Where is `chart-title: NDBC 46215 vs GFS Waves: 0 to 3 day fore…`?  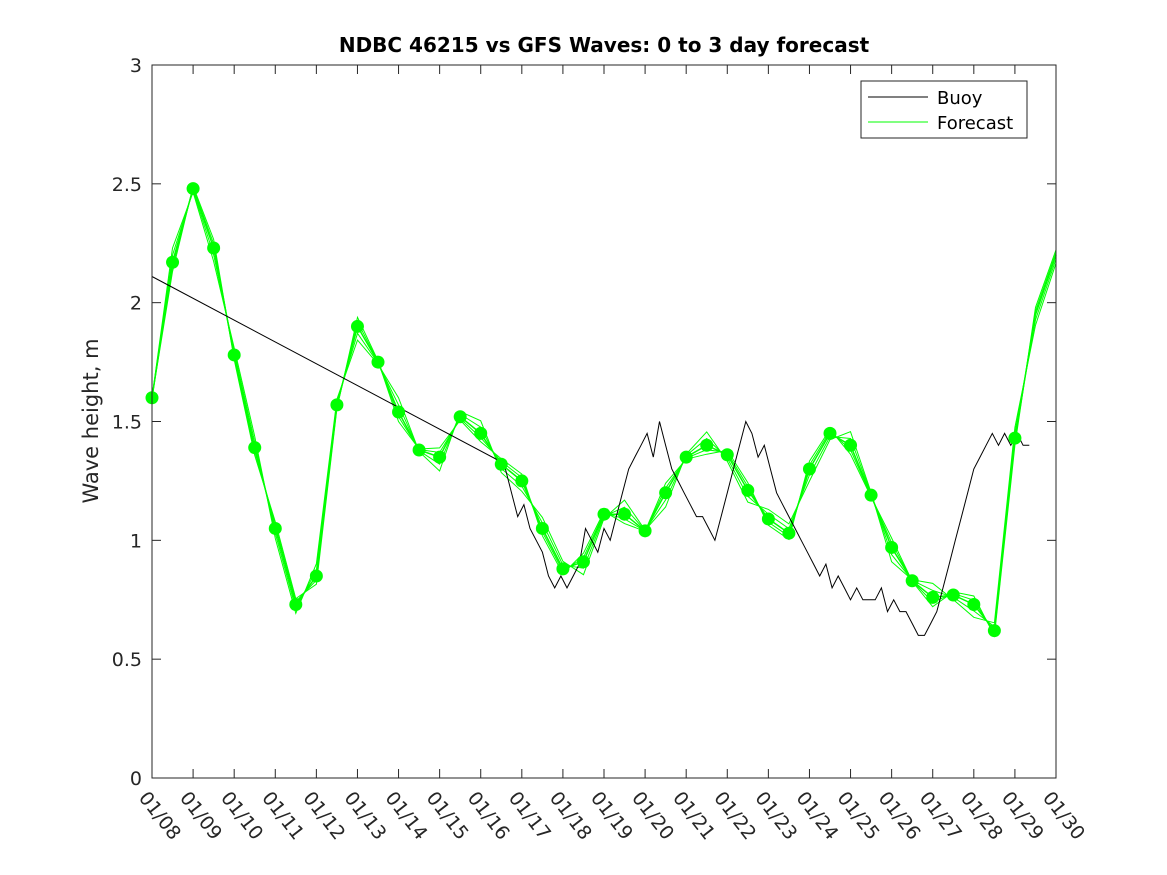
chart-title: NDBC 46215 vs GFS Waves: 0 to 3 day fore… is located at coordinates (604, 45).